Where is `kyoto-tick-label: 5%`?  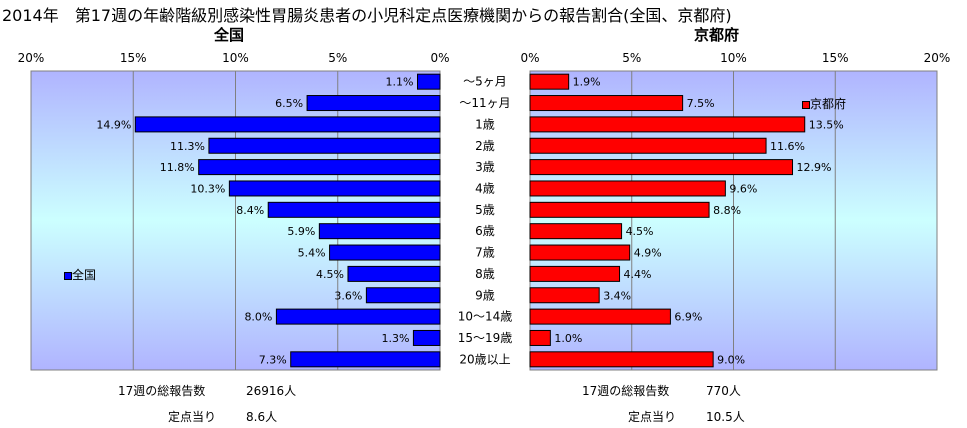 kyoto-tick-label: 5% is located at coordinates (631, 58).